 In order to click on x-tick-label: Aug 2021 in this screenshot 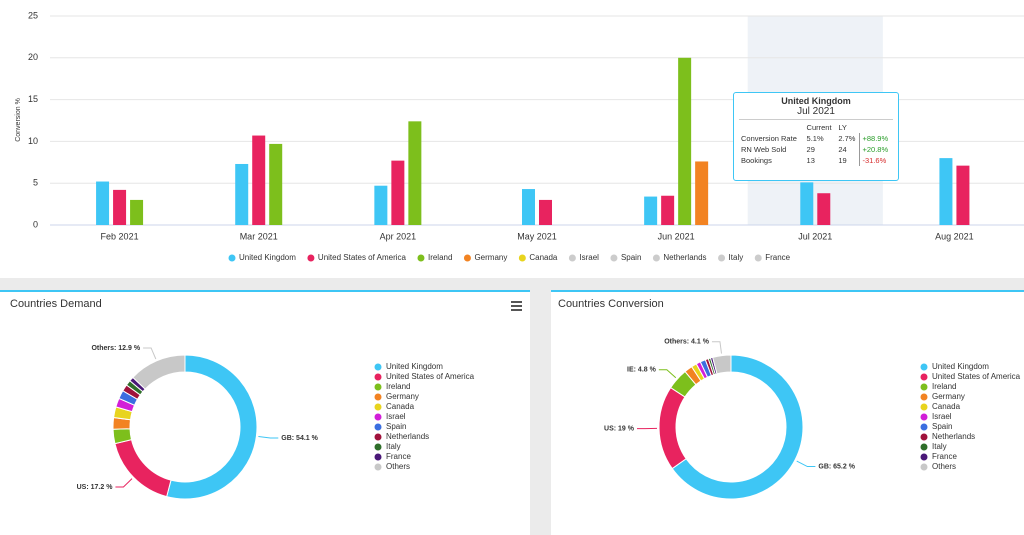, I will do `click(954, 236)`.